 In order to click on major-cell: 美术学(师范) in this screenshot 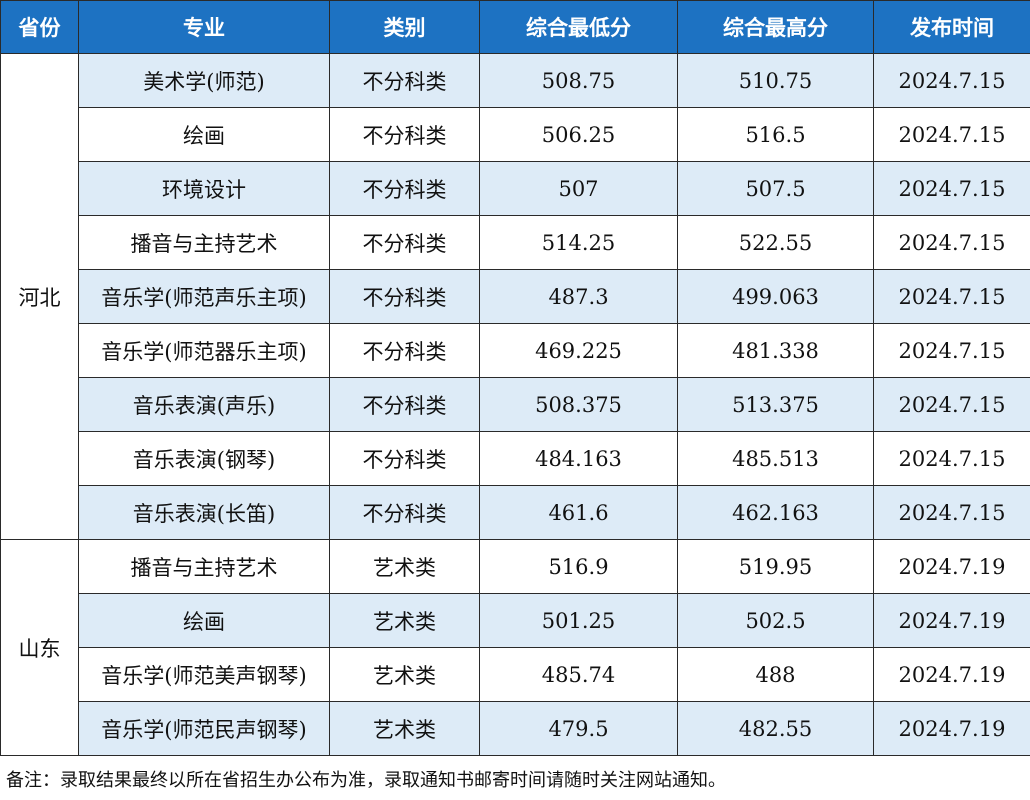, I will do `click(204, 80)`.